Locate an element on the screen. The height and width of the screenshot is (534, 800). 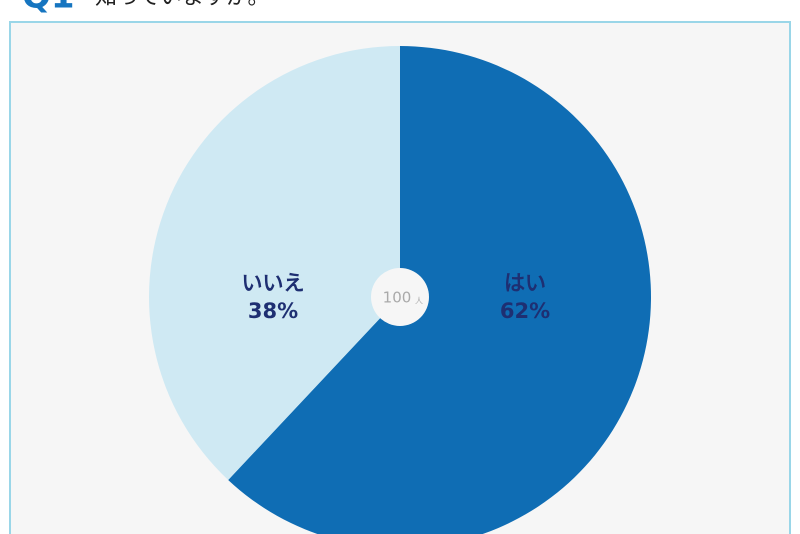
slice-value-label: 62% is located at coordinates (525, 311).